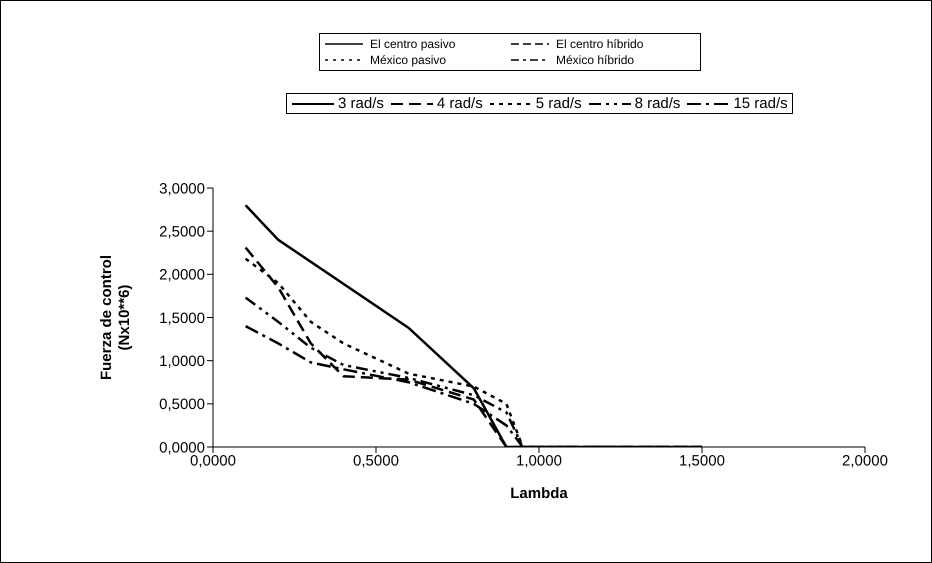 The image size is (932, 563). What do you see at coordinates (539, 461) in the screenshot?
I see `x-tick-label: 1,0000` at bounding box center [539, 461].